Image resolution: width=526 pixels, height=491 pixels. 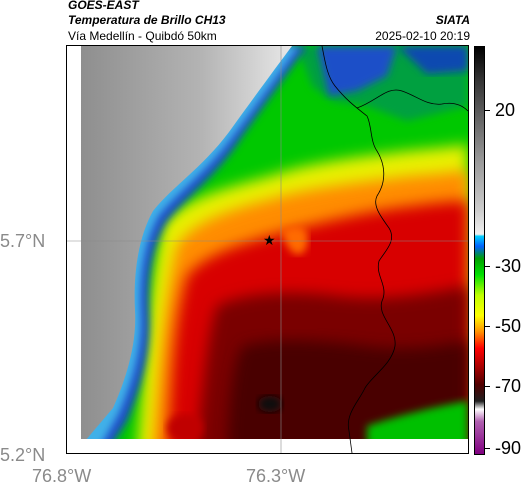 What do you see at coordinates (508, 448) in the screenshot?
I see `colorbar-label-minus90: -90` at bounding box center [508, 448].